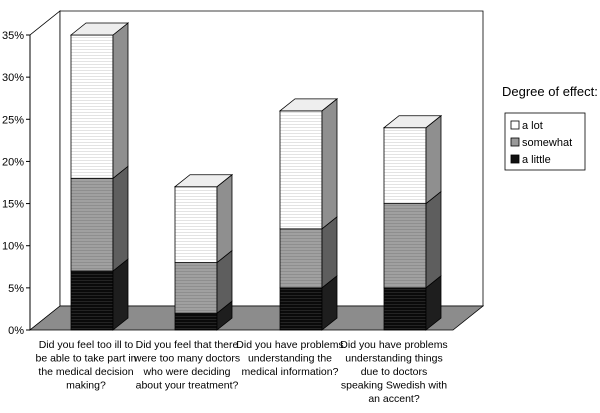  I want to click on y-axis: 0% 5% 10% 15% 20% 25% 30% 35%, so click(16, 183).